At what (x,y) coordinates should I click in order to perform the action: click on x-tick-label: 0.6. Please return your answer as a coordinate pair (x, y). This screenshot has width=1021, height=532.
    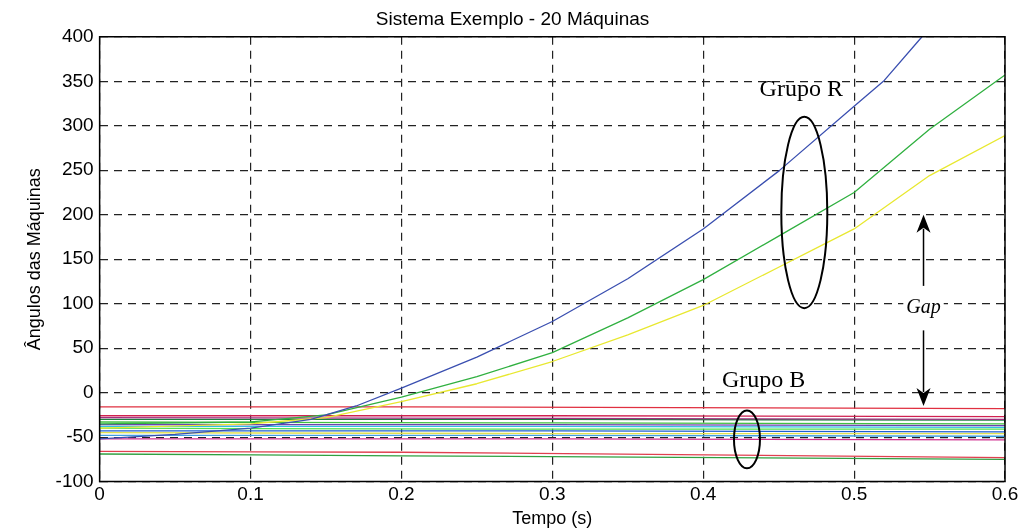
    Looking at the image, I should click on (1005, 494).